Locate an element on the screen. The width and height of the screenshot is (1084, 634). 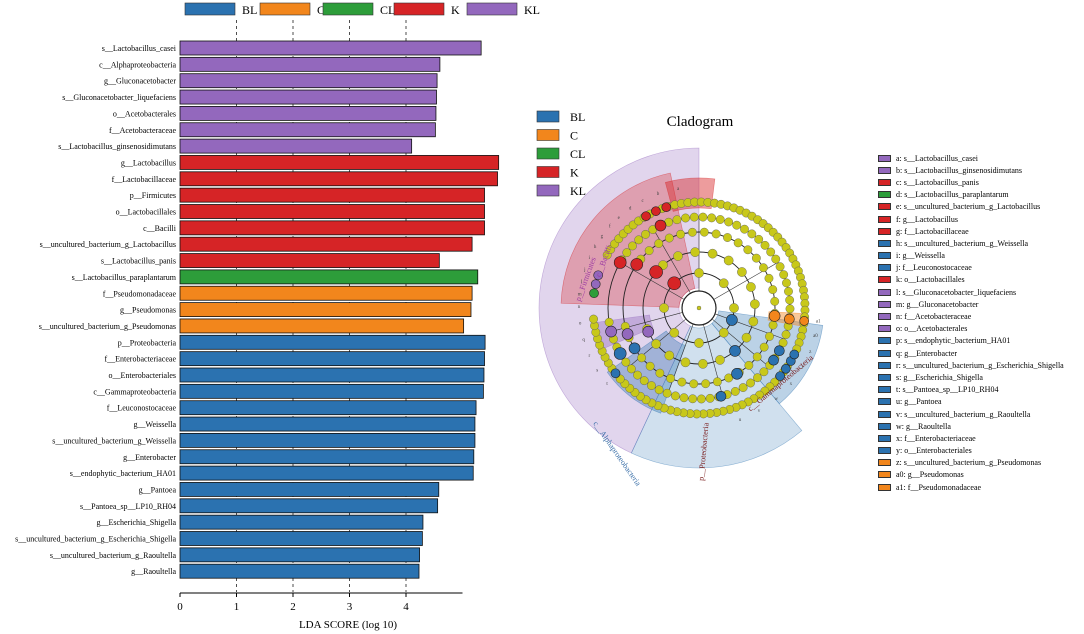
node-letter-s: s is located at coordinates (597, 371).